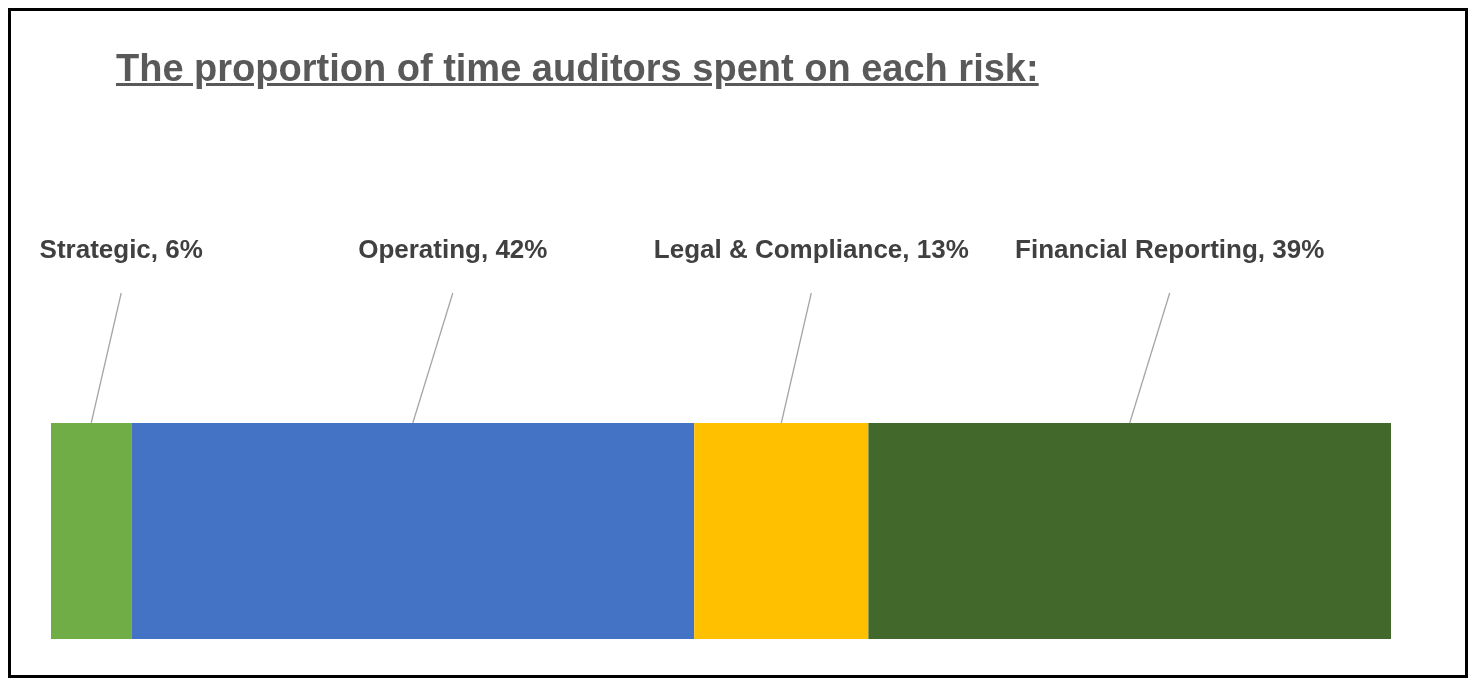  What do you see at coordinates (577, 68) in the screenshot?
I see `chart-title: The proportion of time auditors spent on each risk:` at bounding box center [577, 68].